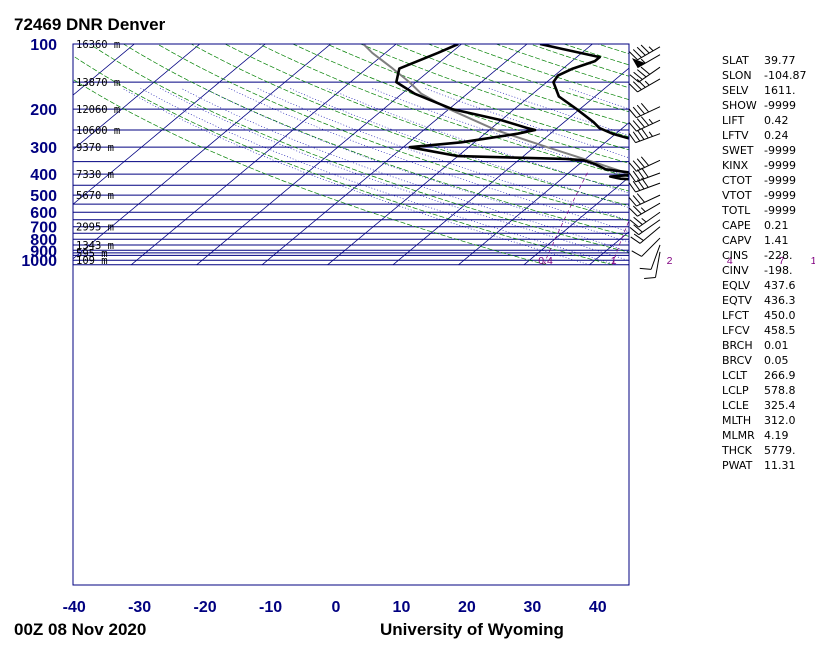  What do you see at coordinates (730, 261) in the screenshot?
I see `mixing-ratio-label: 4` at bounding box center [730, 261].